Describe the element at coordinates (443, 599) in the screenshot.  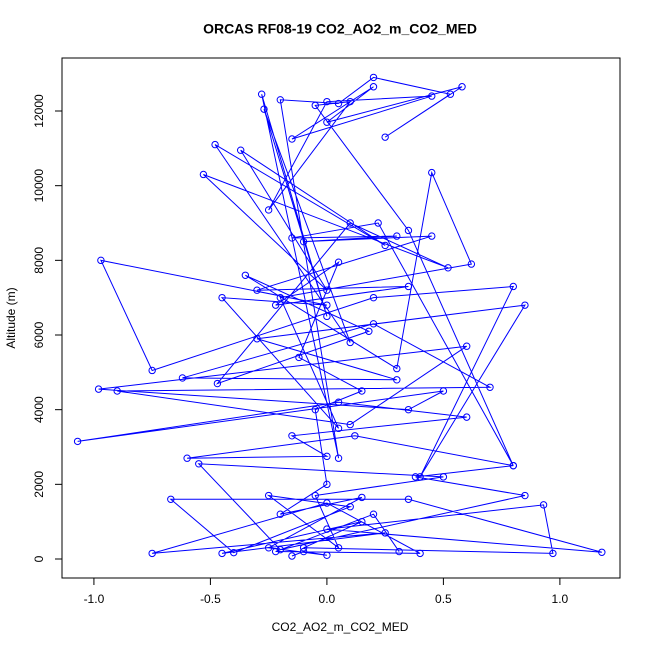
I see `x-tick-label: 0.5` at that location.